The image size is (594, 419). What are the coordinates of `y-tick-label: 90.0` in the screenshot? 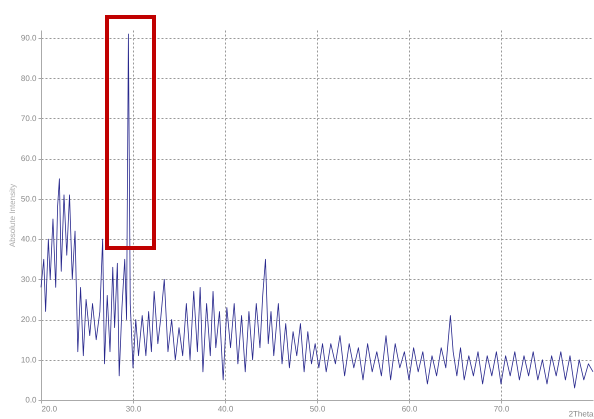 It's located at (29, 38).